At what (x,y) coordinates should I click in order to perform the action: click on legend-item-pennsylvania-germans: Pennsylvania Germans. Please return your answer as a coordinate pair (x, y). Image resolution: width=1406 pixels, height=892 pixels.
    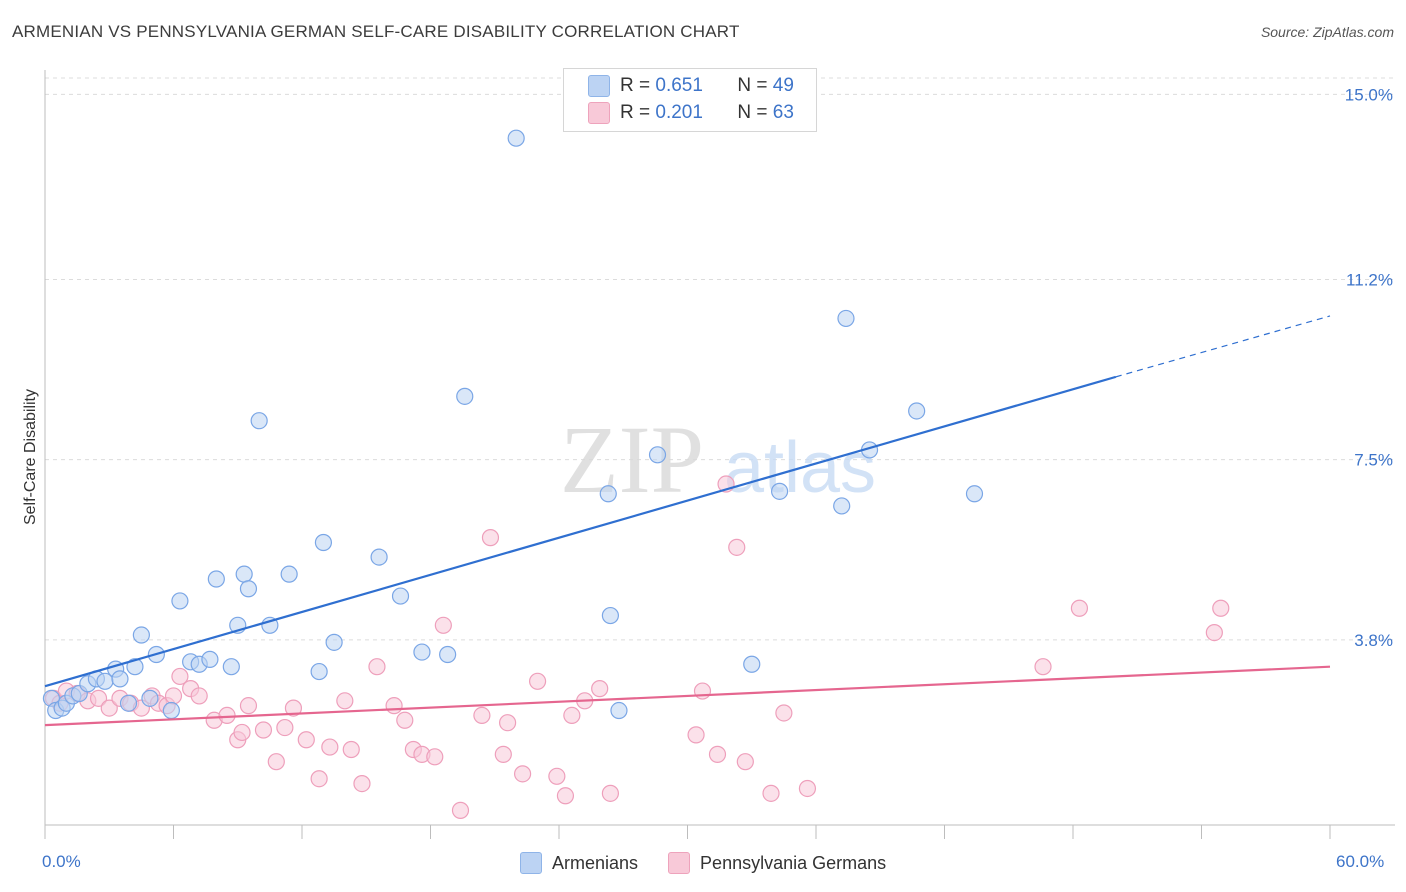
    Looking at the image, I should click on (777, 863).